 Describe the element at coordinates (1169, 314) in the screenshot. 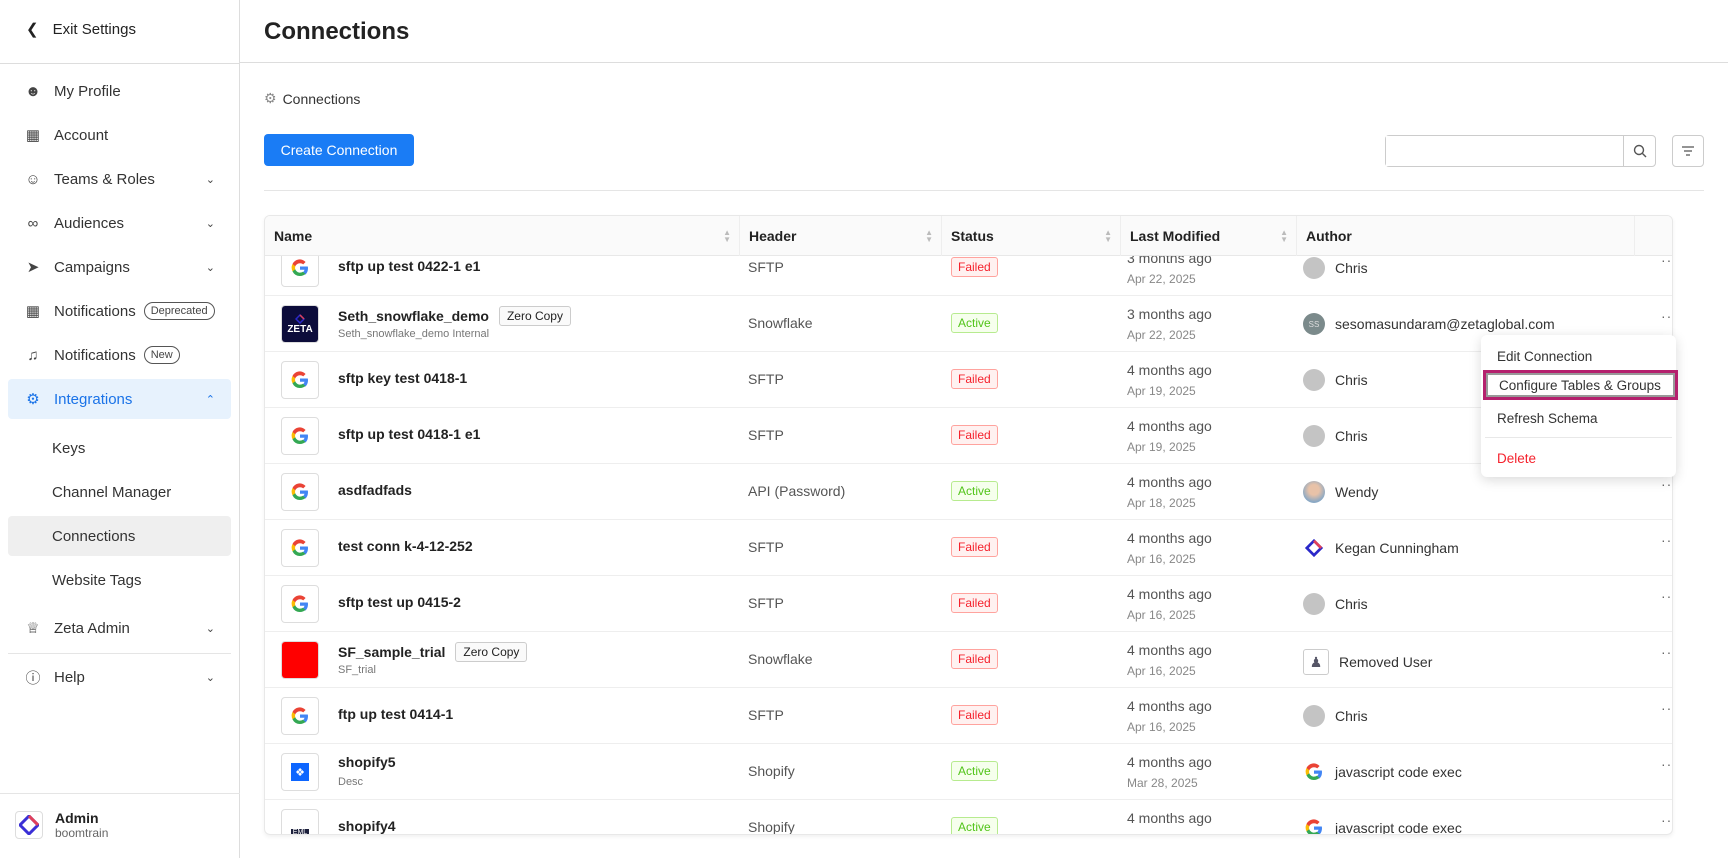

I see `last-modified-relative: 3 months ago` at that location.